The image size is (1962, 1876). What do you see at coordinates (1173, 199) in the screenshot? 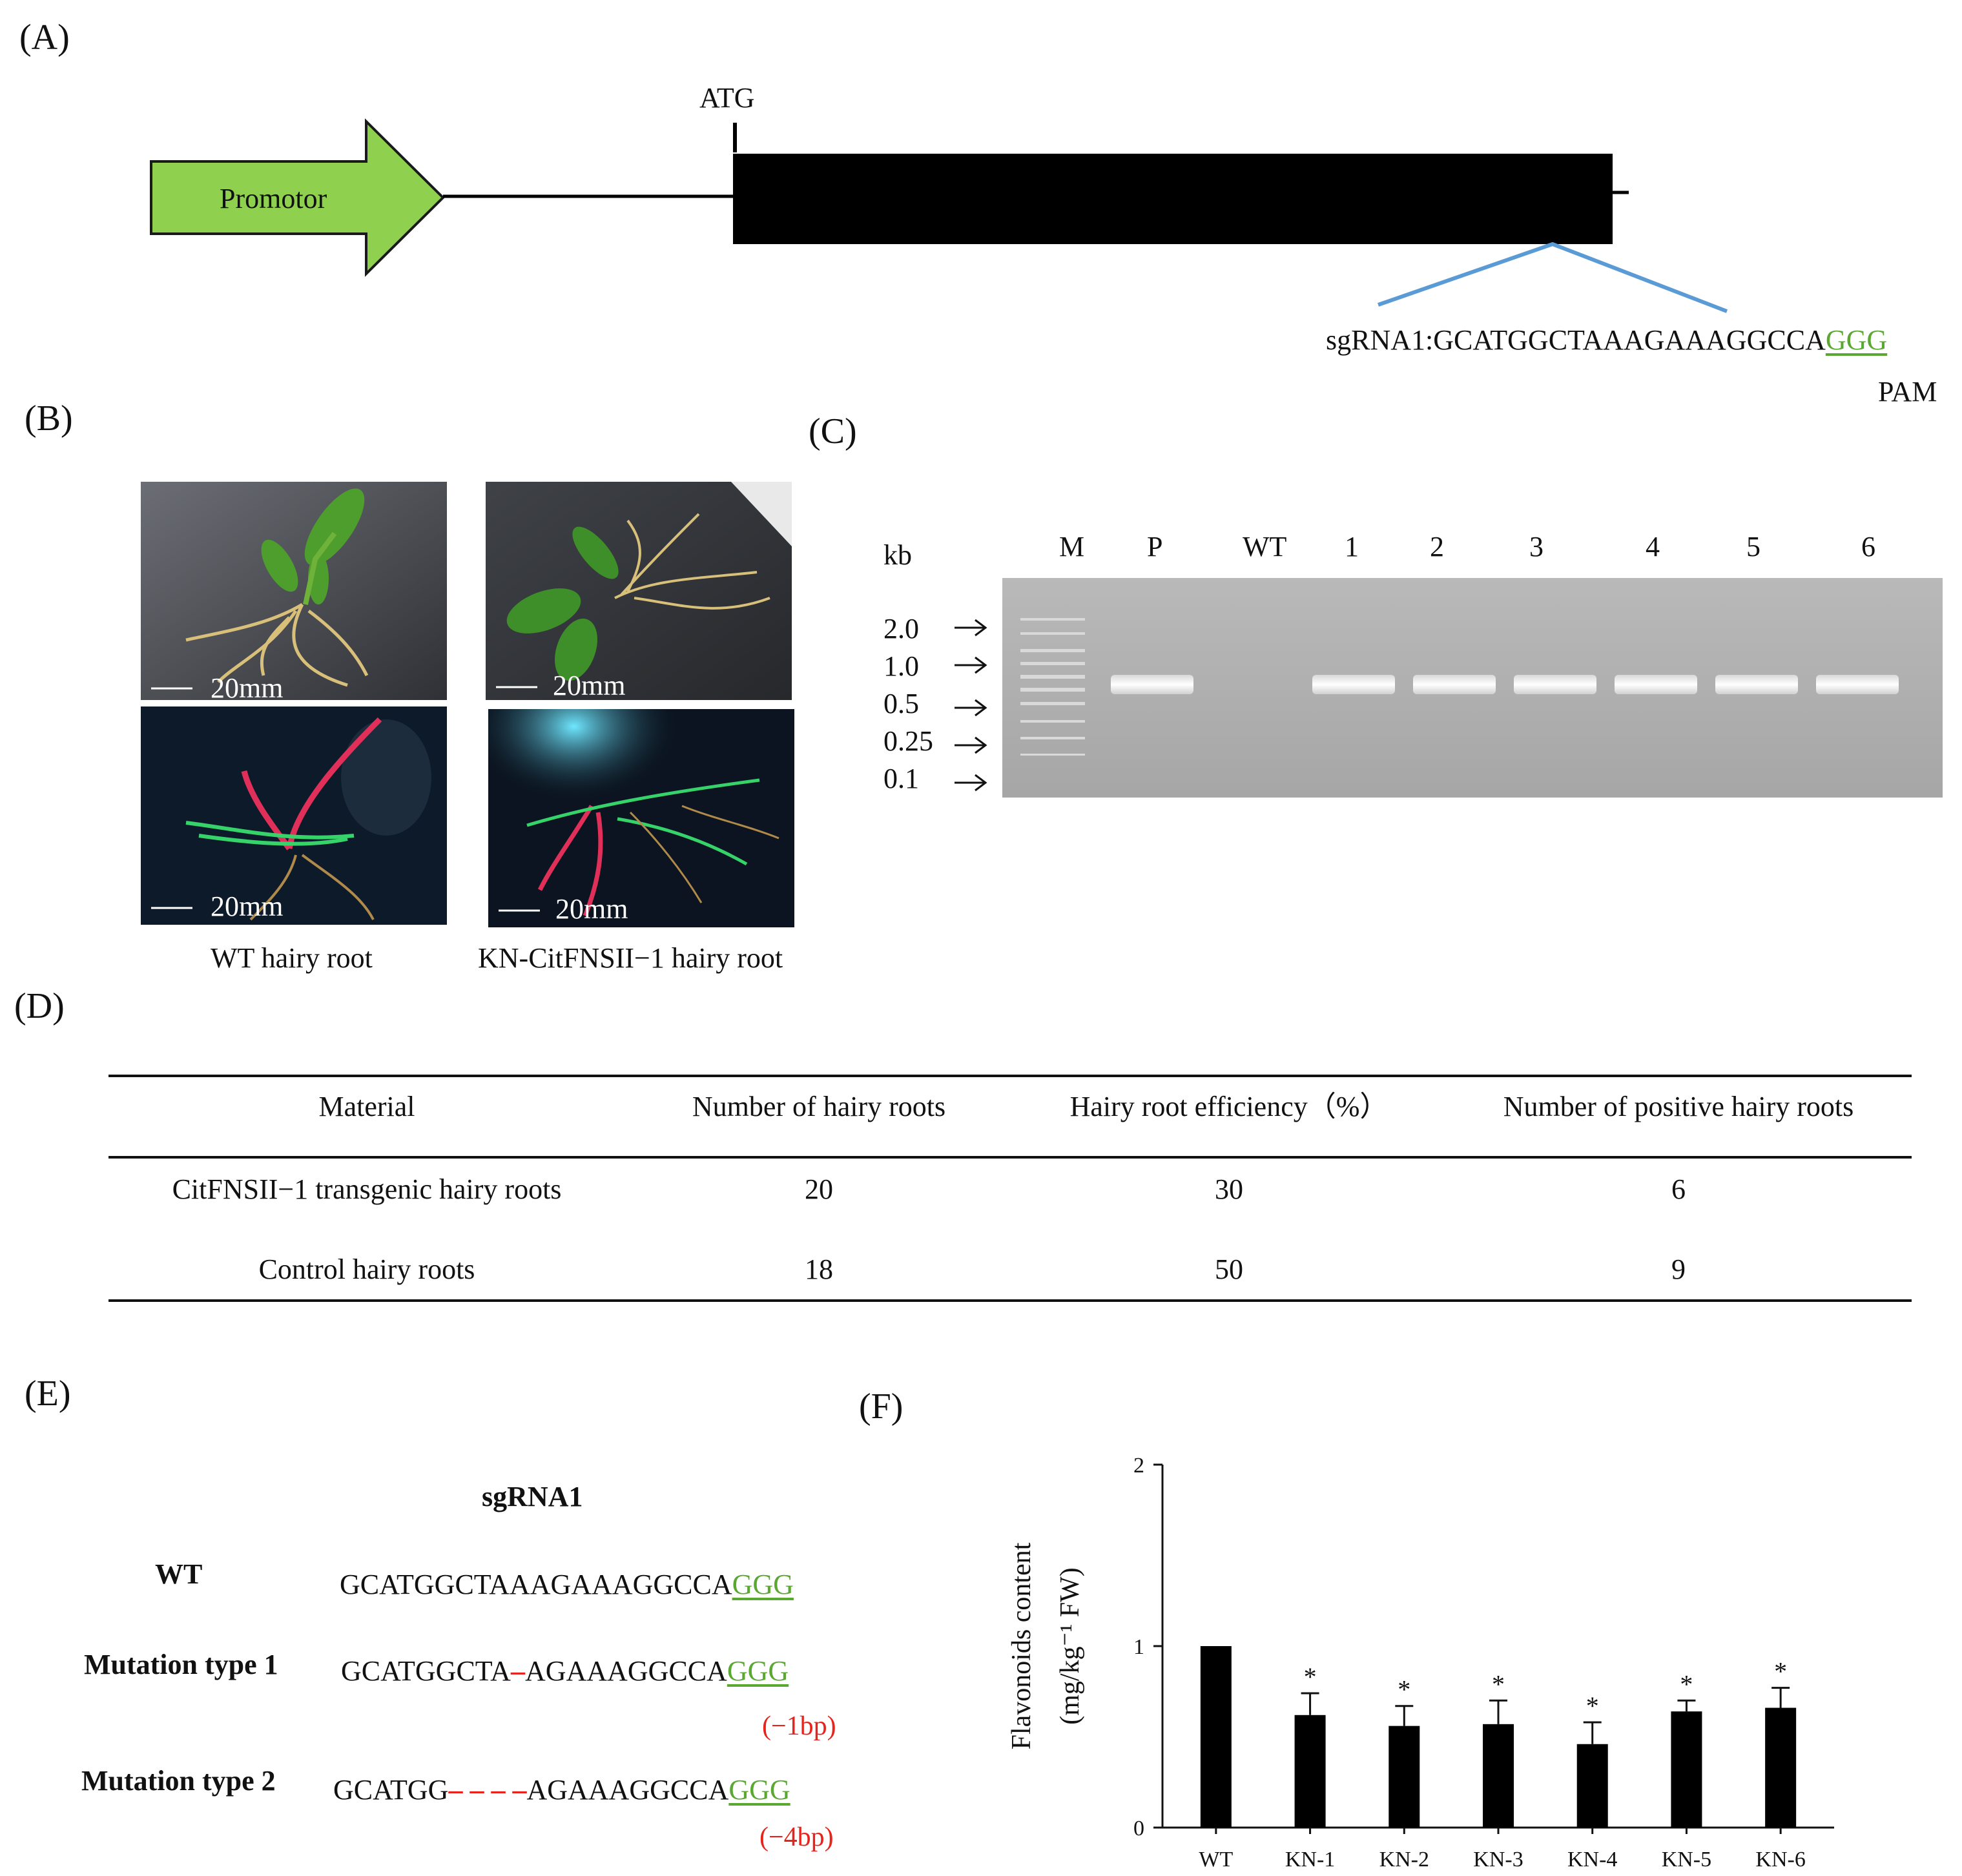
I see `exon-box` at bounding box center [1173, 199].